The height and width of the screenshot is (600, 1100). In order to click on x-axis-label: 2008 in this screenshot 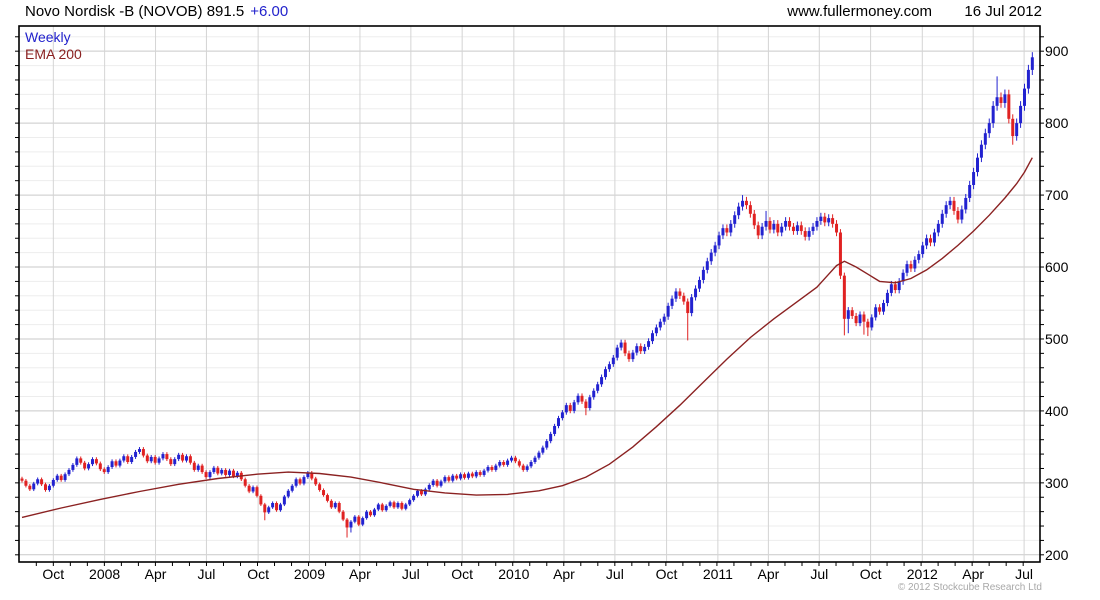, I will do `click(104, 574)`.